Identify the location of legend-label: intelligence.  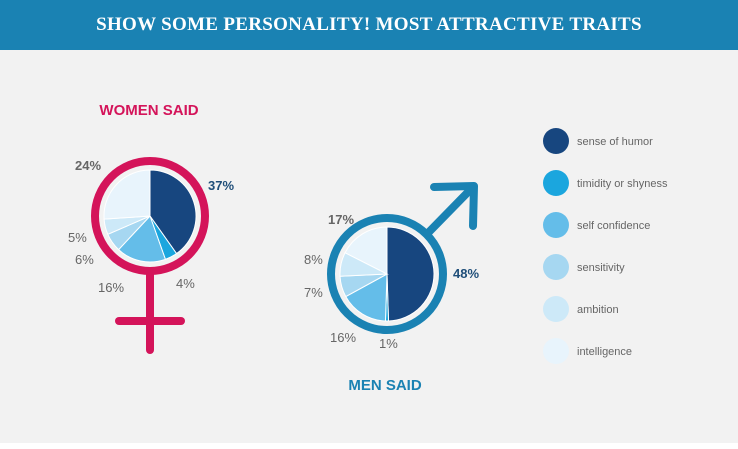
(604, 352).